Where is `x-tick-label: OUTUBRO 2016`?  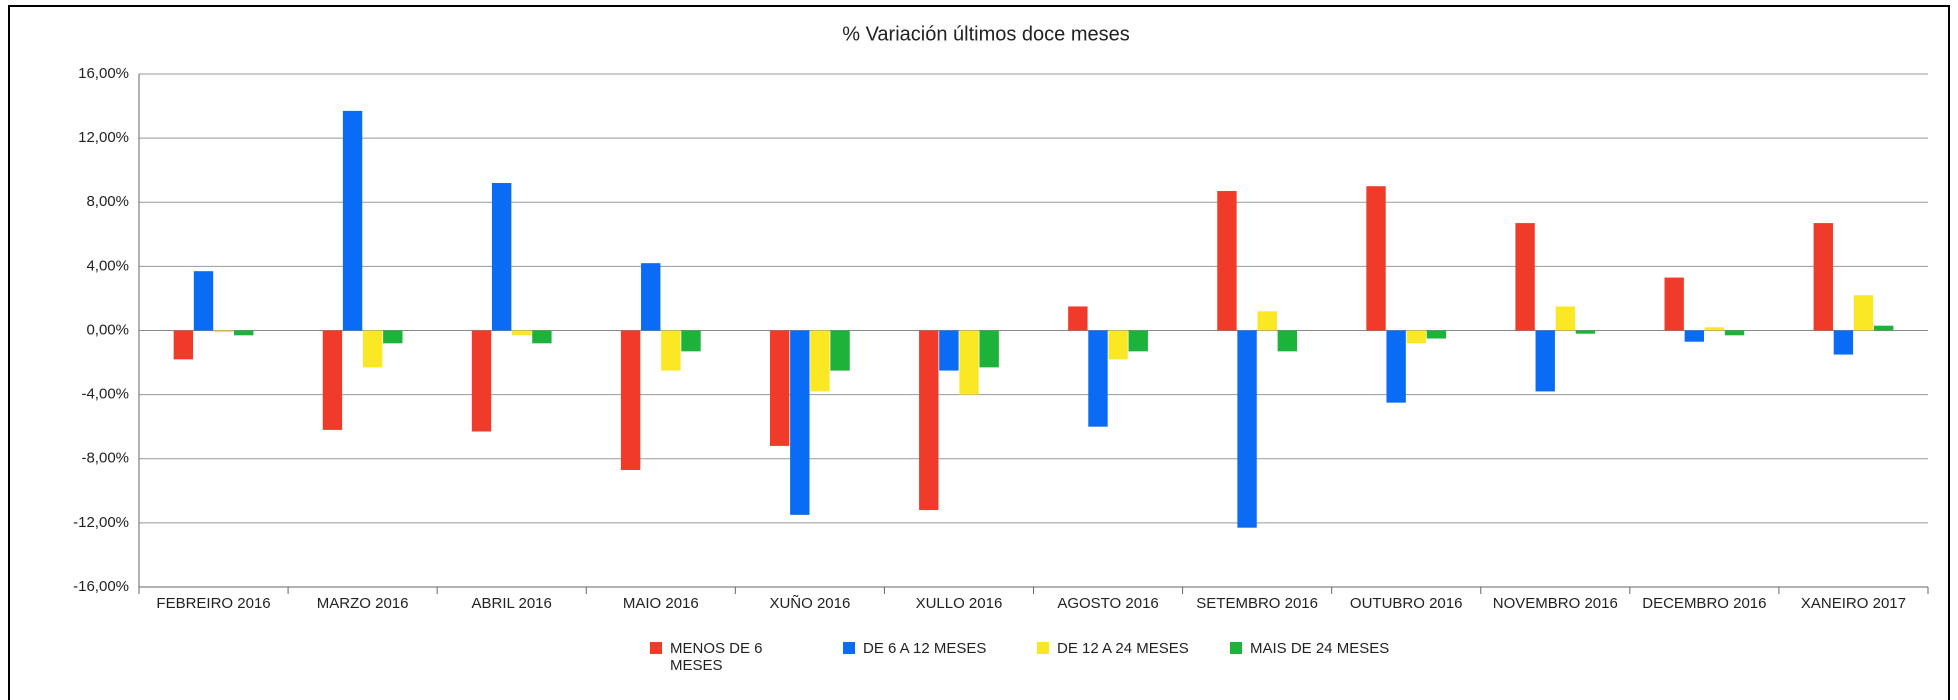
x-tick-label: OUTUBRO 2016 is located at coordinates (1406, 603).